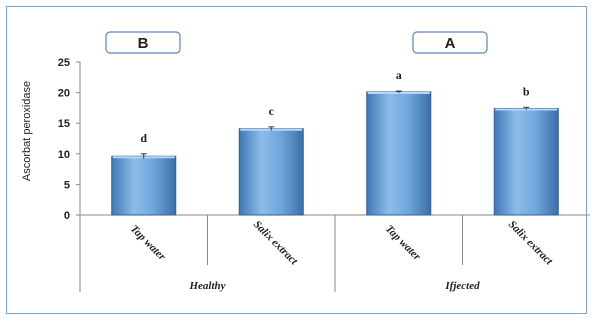  What do you see at coordinates (67, 216) in the screenshot?
I see `y-tick-label: 0` at bounding box center [67, 216].